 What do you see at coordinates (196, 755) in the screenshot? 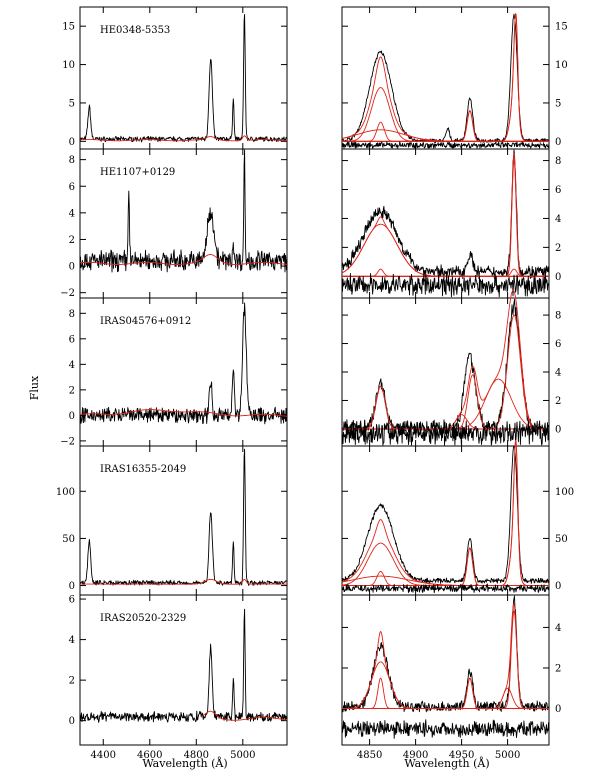
I see `x-tick-label: 4800` at bounding box center [196, 755].